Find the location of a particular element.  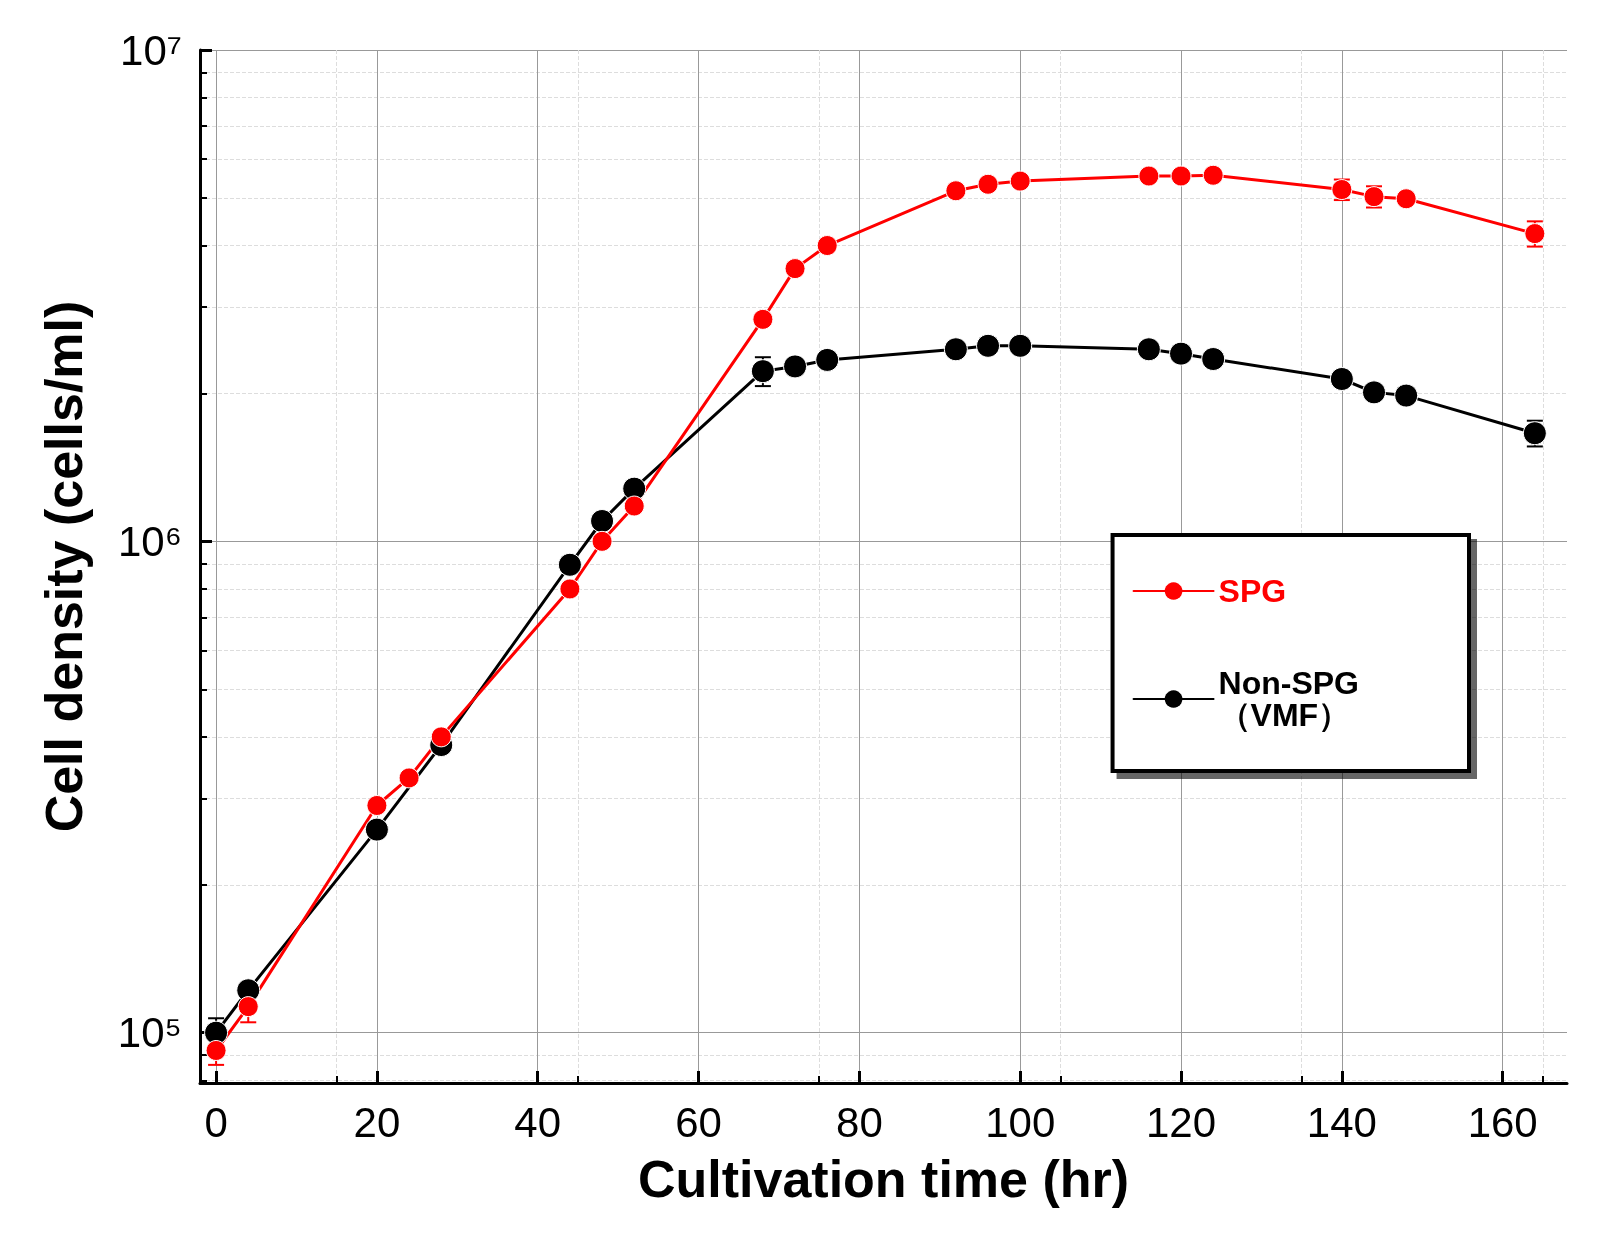

x-tick-label: 60 is located at coordinates (698, 1122).